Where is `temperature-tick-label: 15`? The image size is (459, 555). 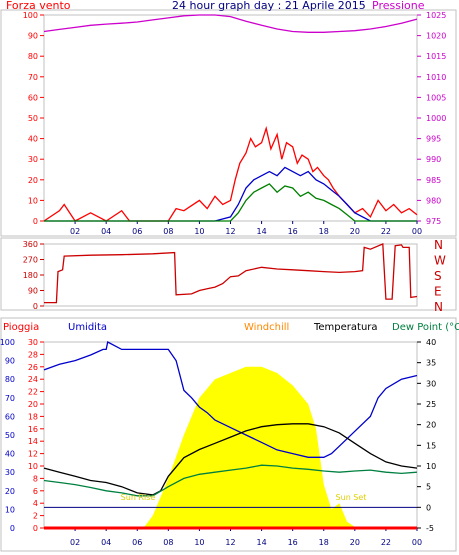
temperature-tick-label: 15 is located at coordinates (431, 445).